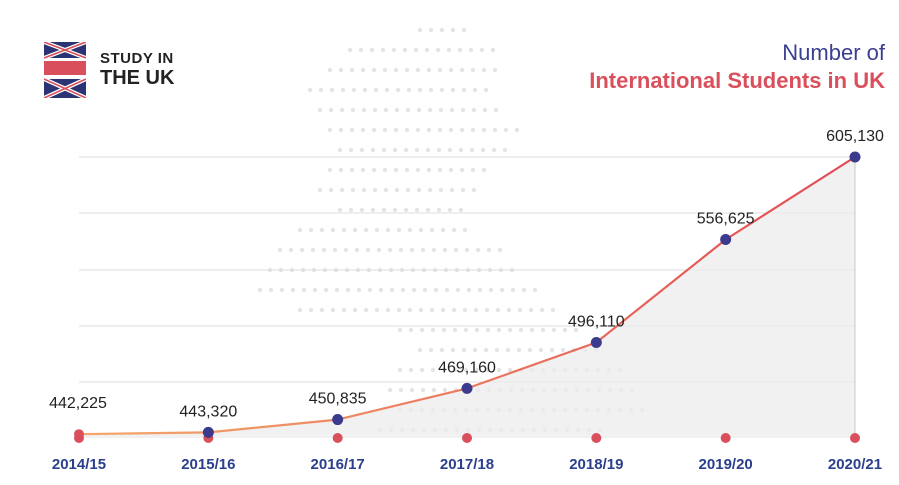 The width and height of the screenshot is (899, 485). I want to click on x-tick-label: 2016/17, so click(338, 464).